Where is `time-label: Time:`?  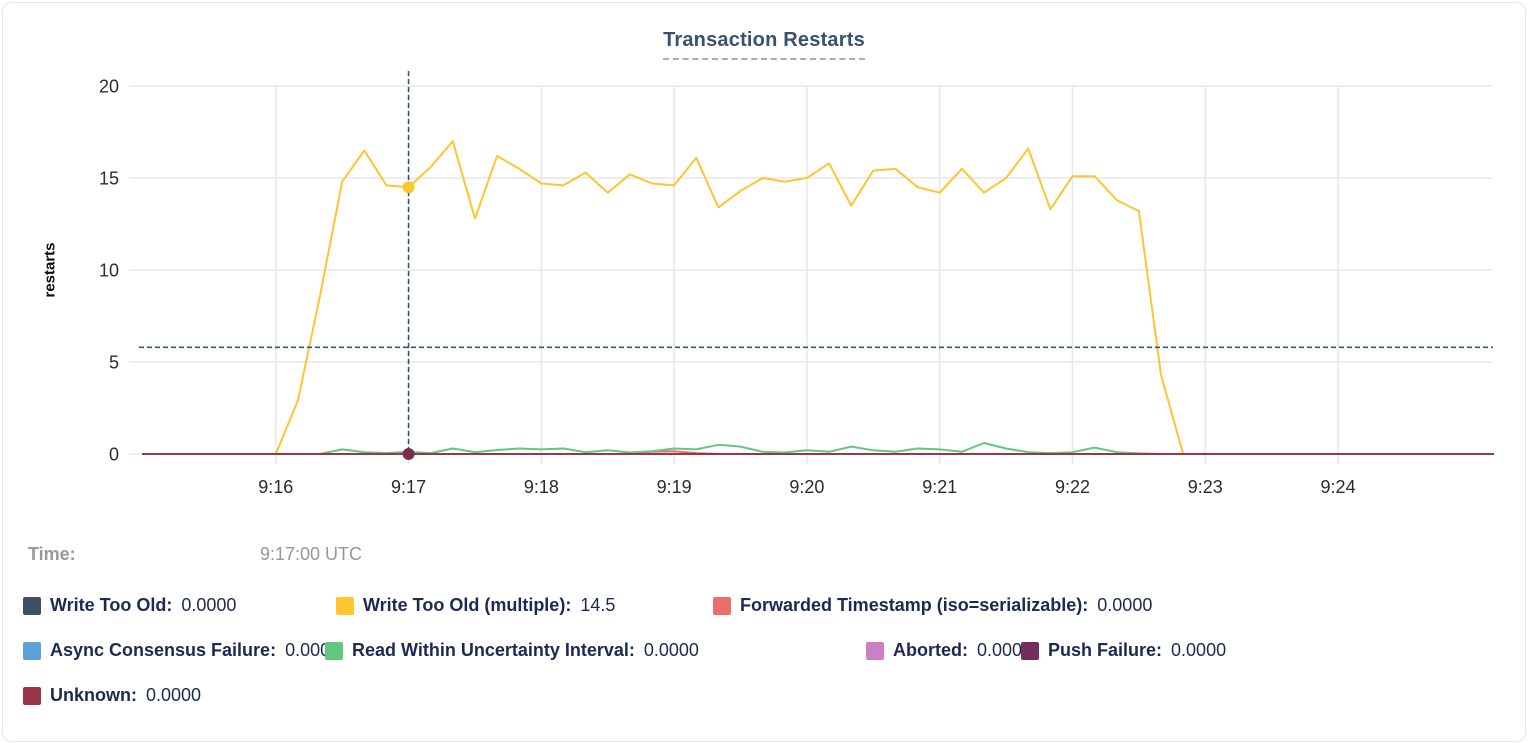 time-label: Time: is located at coordinates (52, 554).